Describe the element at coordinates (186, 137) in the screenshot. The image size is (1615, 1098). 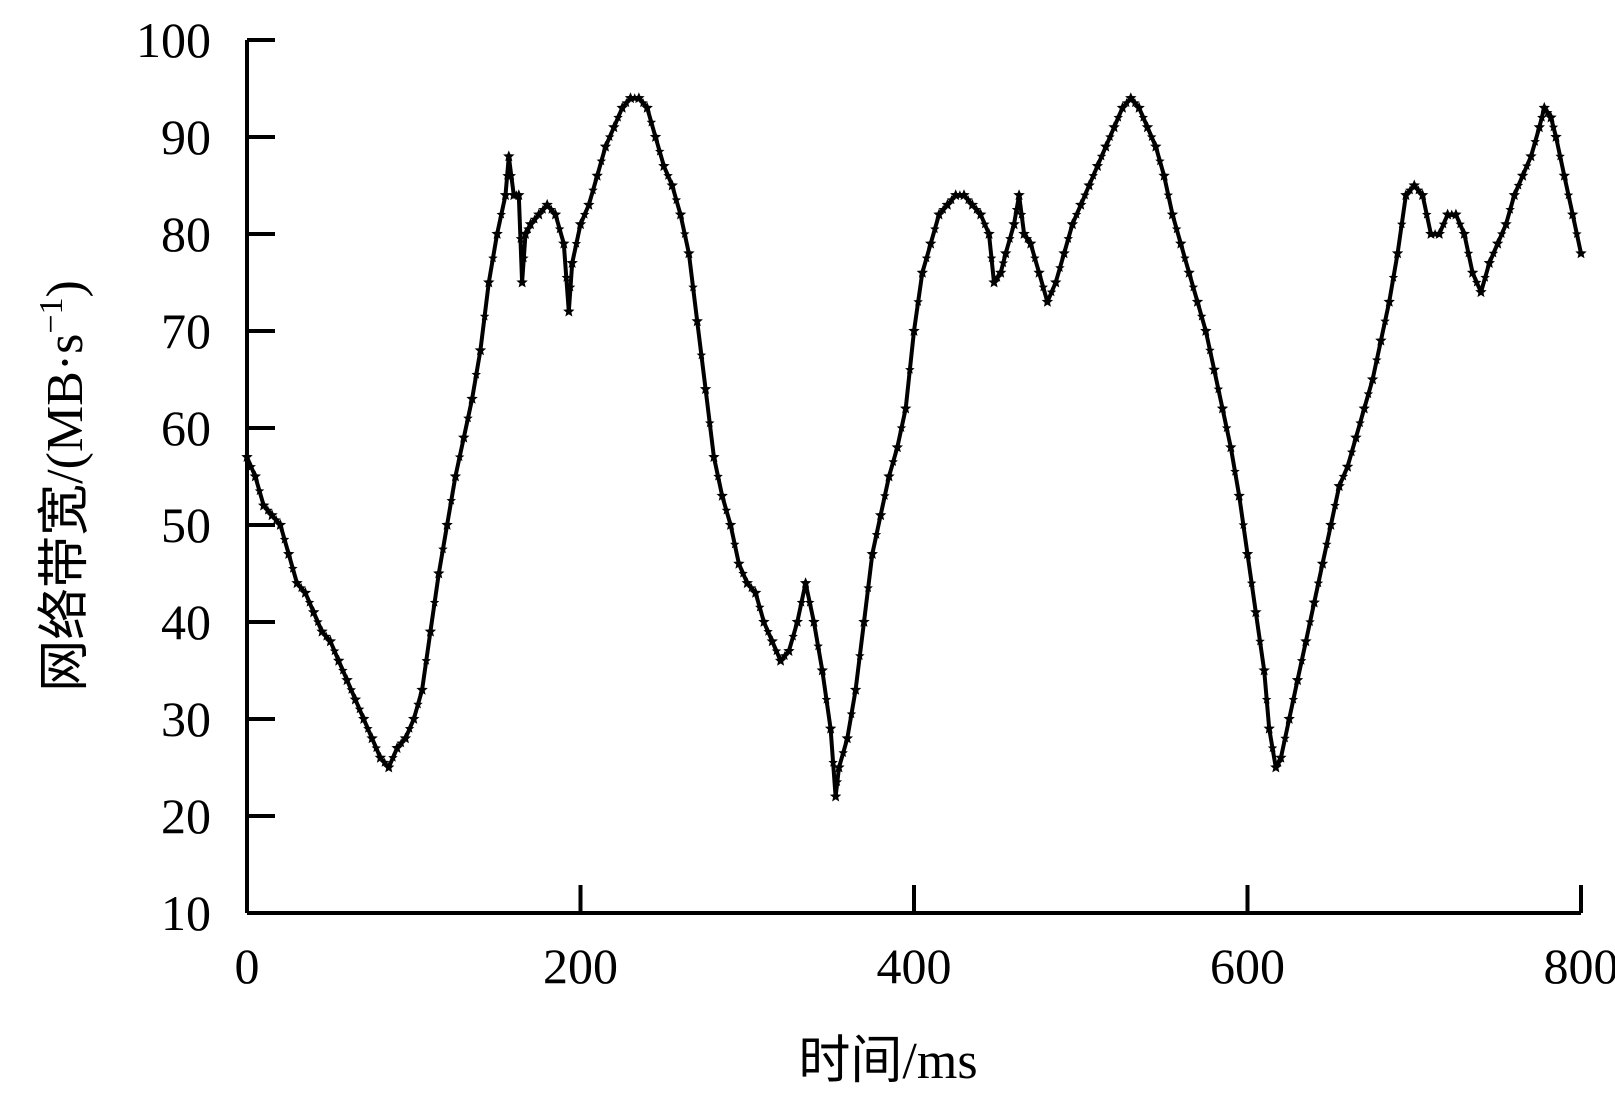
I see `y-tick-label: 90` at that location.